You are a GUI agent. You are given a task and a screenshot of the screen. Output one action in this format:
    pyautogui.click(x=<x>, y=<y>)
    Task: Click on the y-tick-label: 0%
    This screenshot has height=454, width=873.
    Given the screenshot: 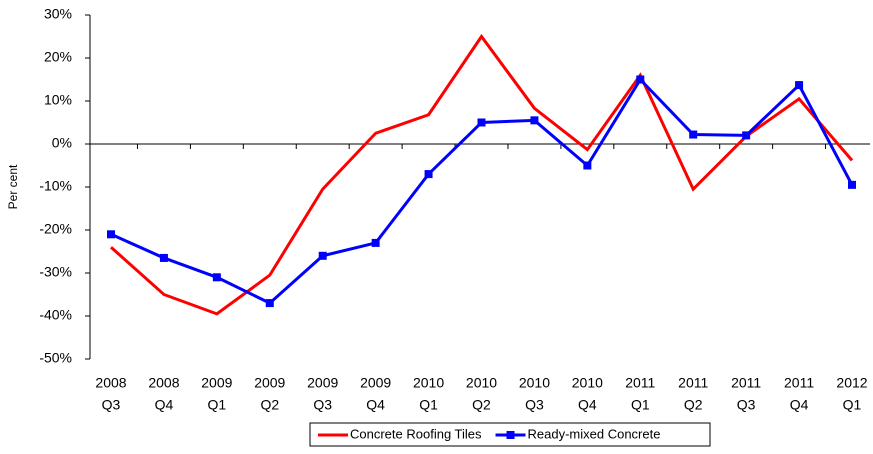 What is the action you would take?
    pyautogui.click(x=62, y=143)
    